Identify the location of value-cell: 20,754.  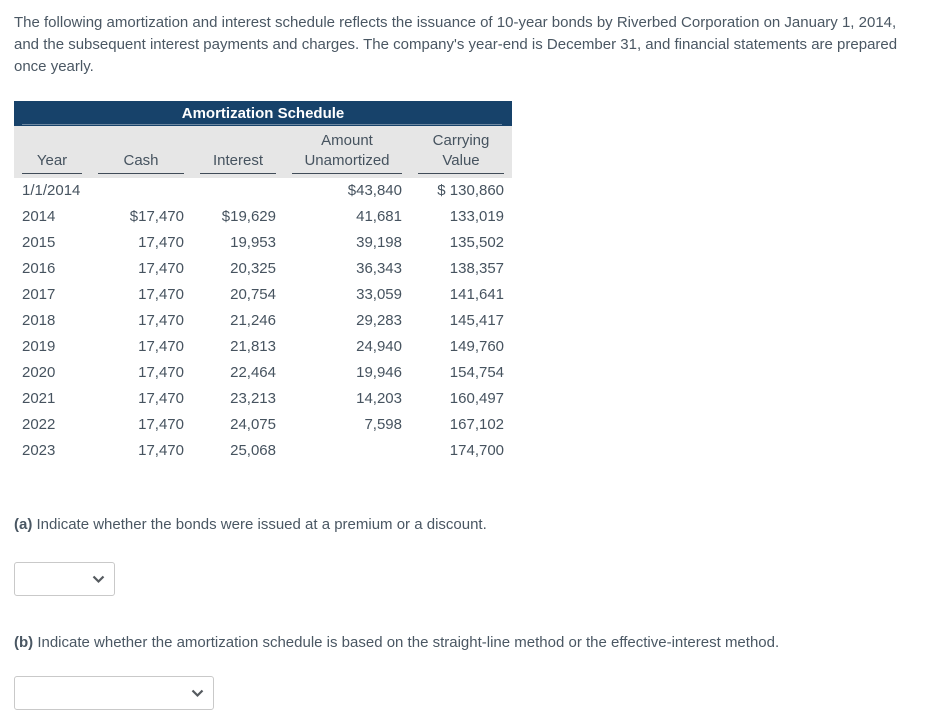
(253, 294).